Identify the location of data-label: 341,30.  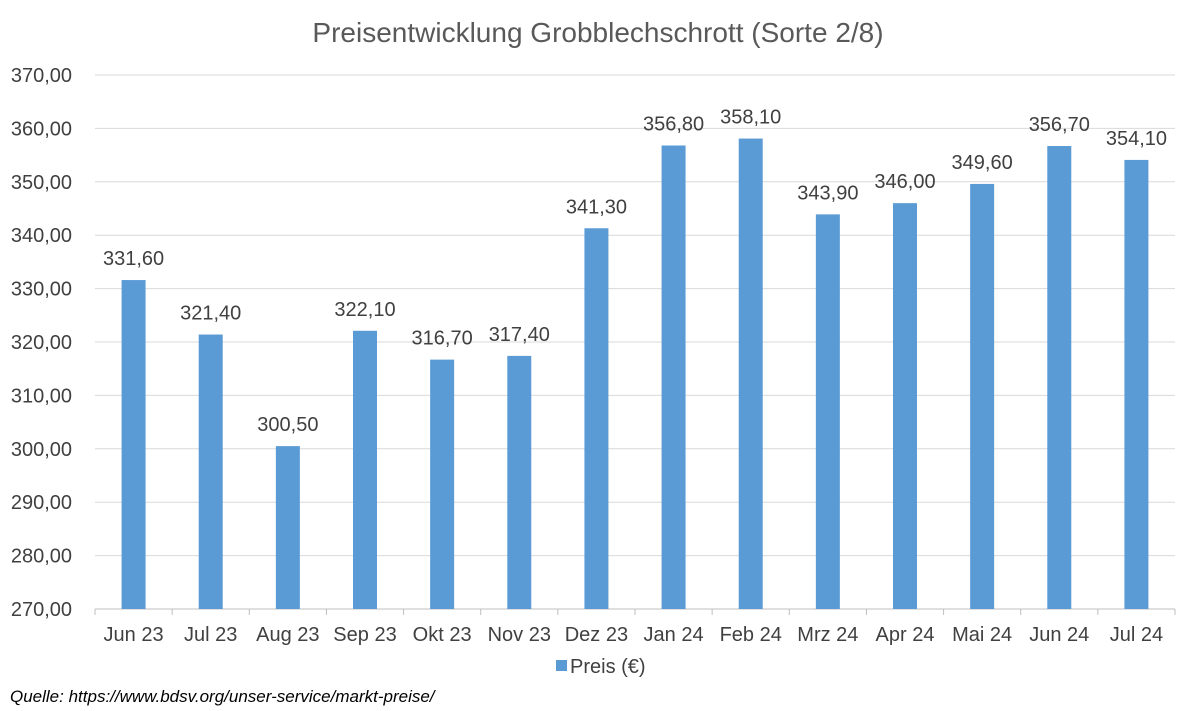
(596, 207).